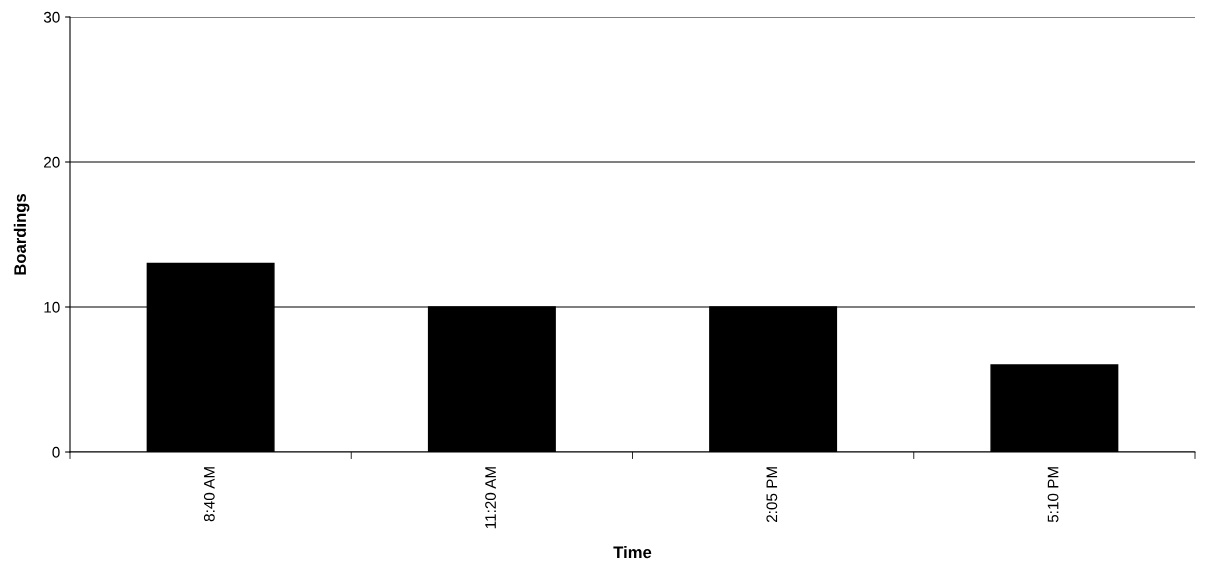 Image resolution: width=1209 pixels, height=578 pixels. Describe the element at coordinates (21, 234) in the screenshot. I see `y-axis-title: Boardings` at that location.